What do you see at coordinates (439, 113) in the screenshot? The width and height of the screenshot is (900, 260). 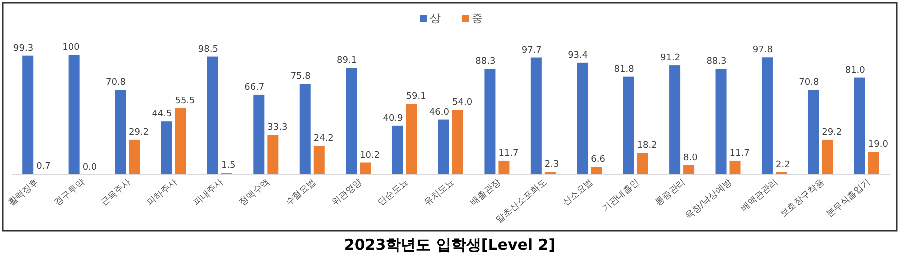 I see `data-label: 46.0` at bounding box center [439, 113].